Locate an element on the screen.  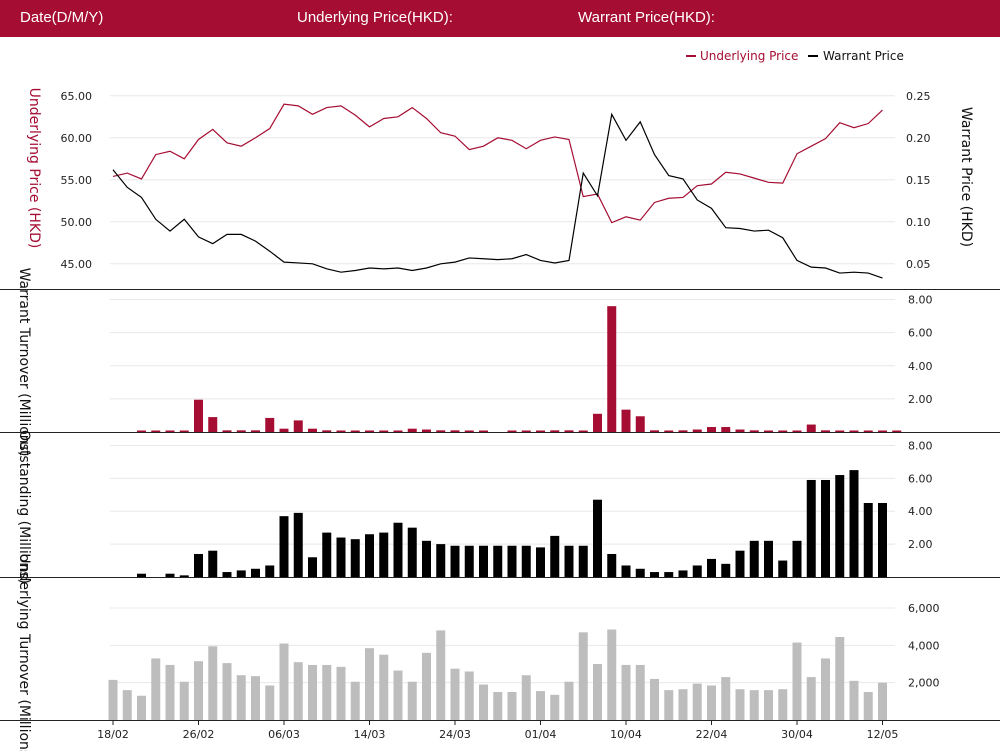
x-tick-label: 24/03 is located at coordinates (455, 734).